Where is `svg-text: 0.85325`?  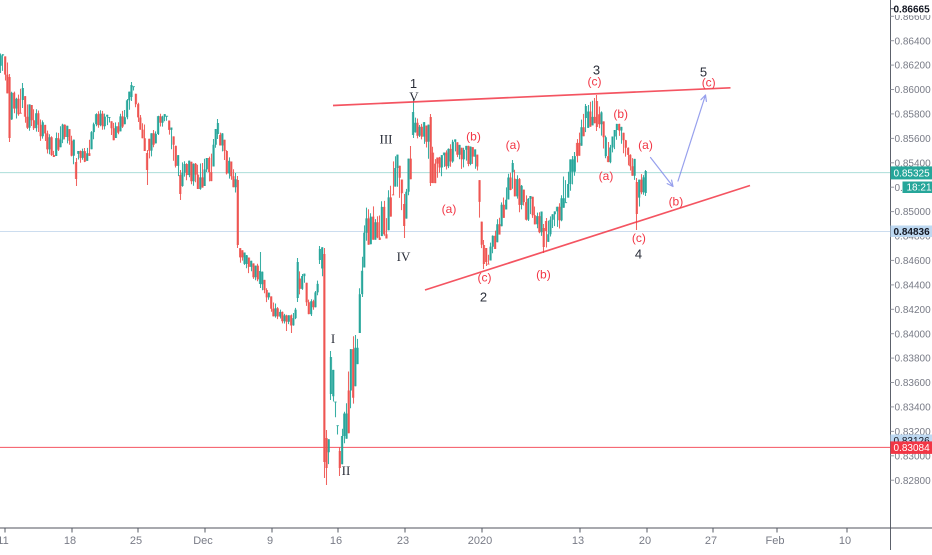 svg-text: 0.85325 is located at coordinates (912, 174).